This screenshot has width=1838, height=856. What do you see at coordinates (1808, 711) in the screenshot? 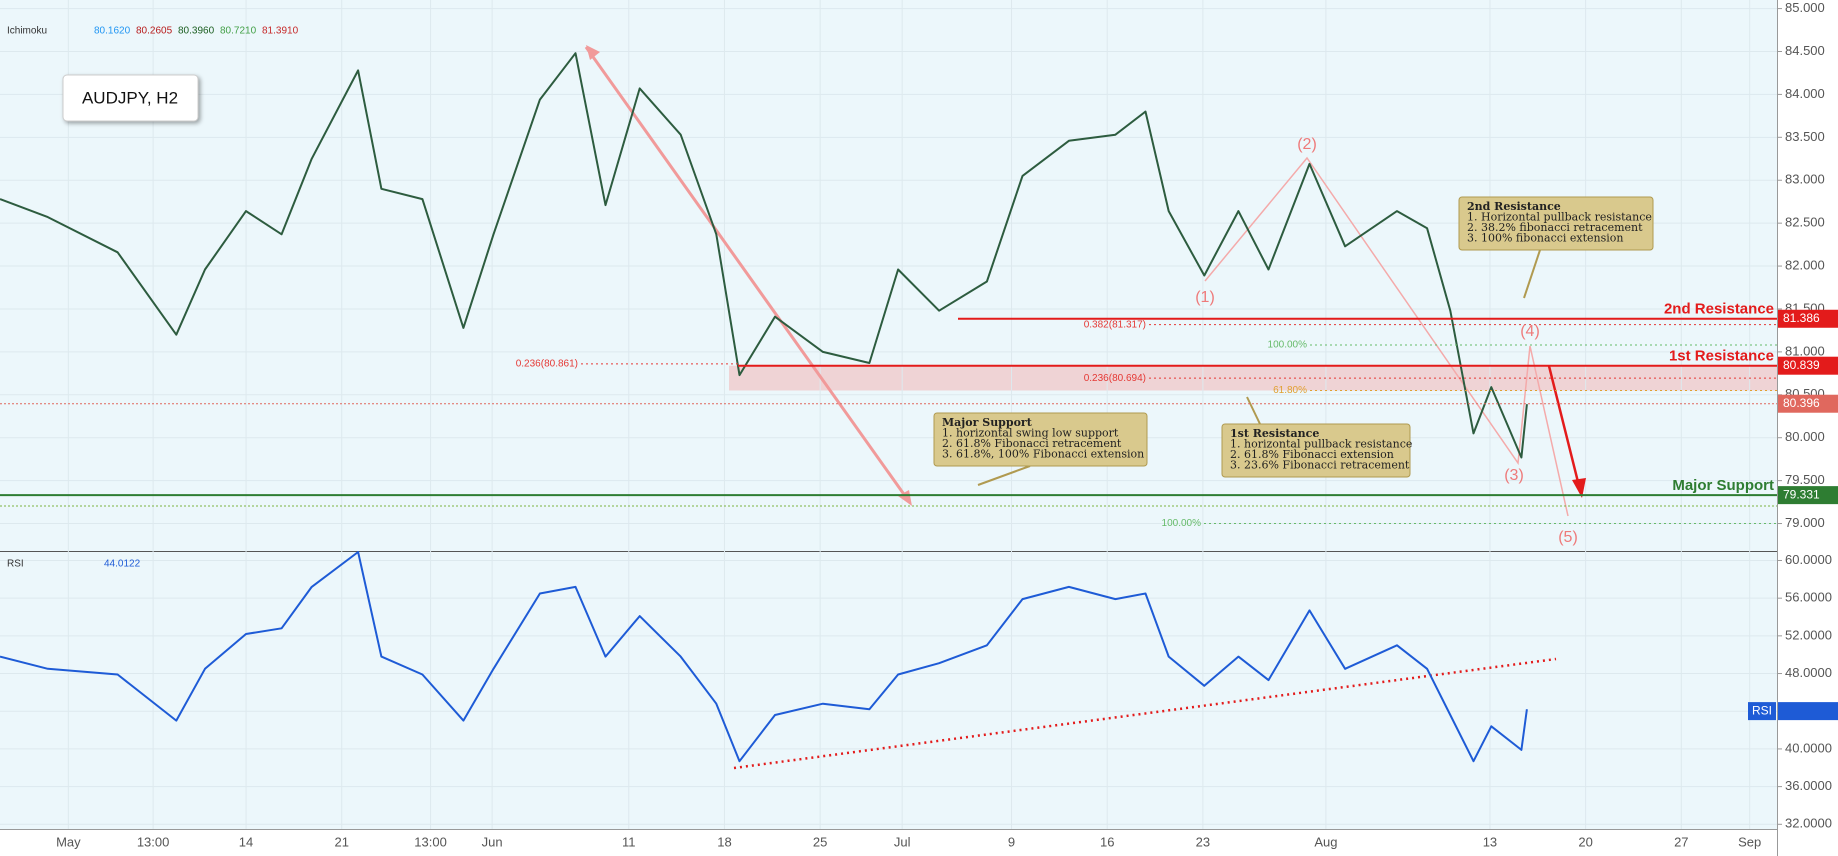
I see `tag-bg` at bounding box center [1808, 711].